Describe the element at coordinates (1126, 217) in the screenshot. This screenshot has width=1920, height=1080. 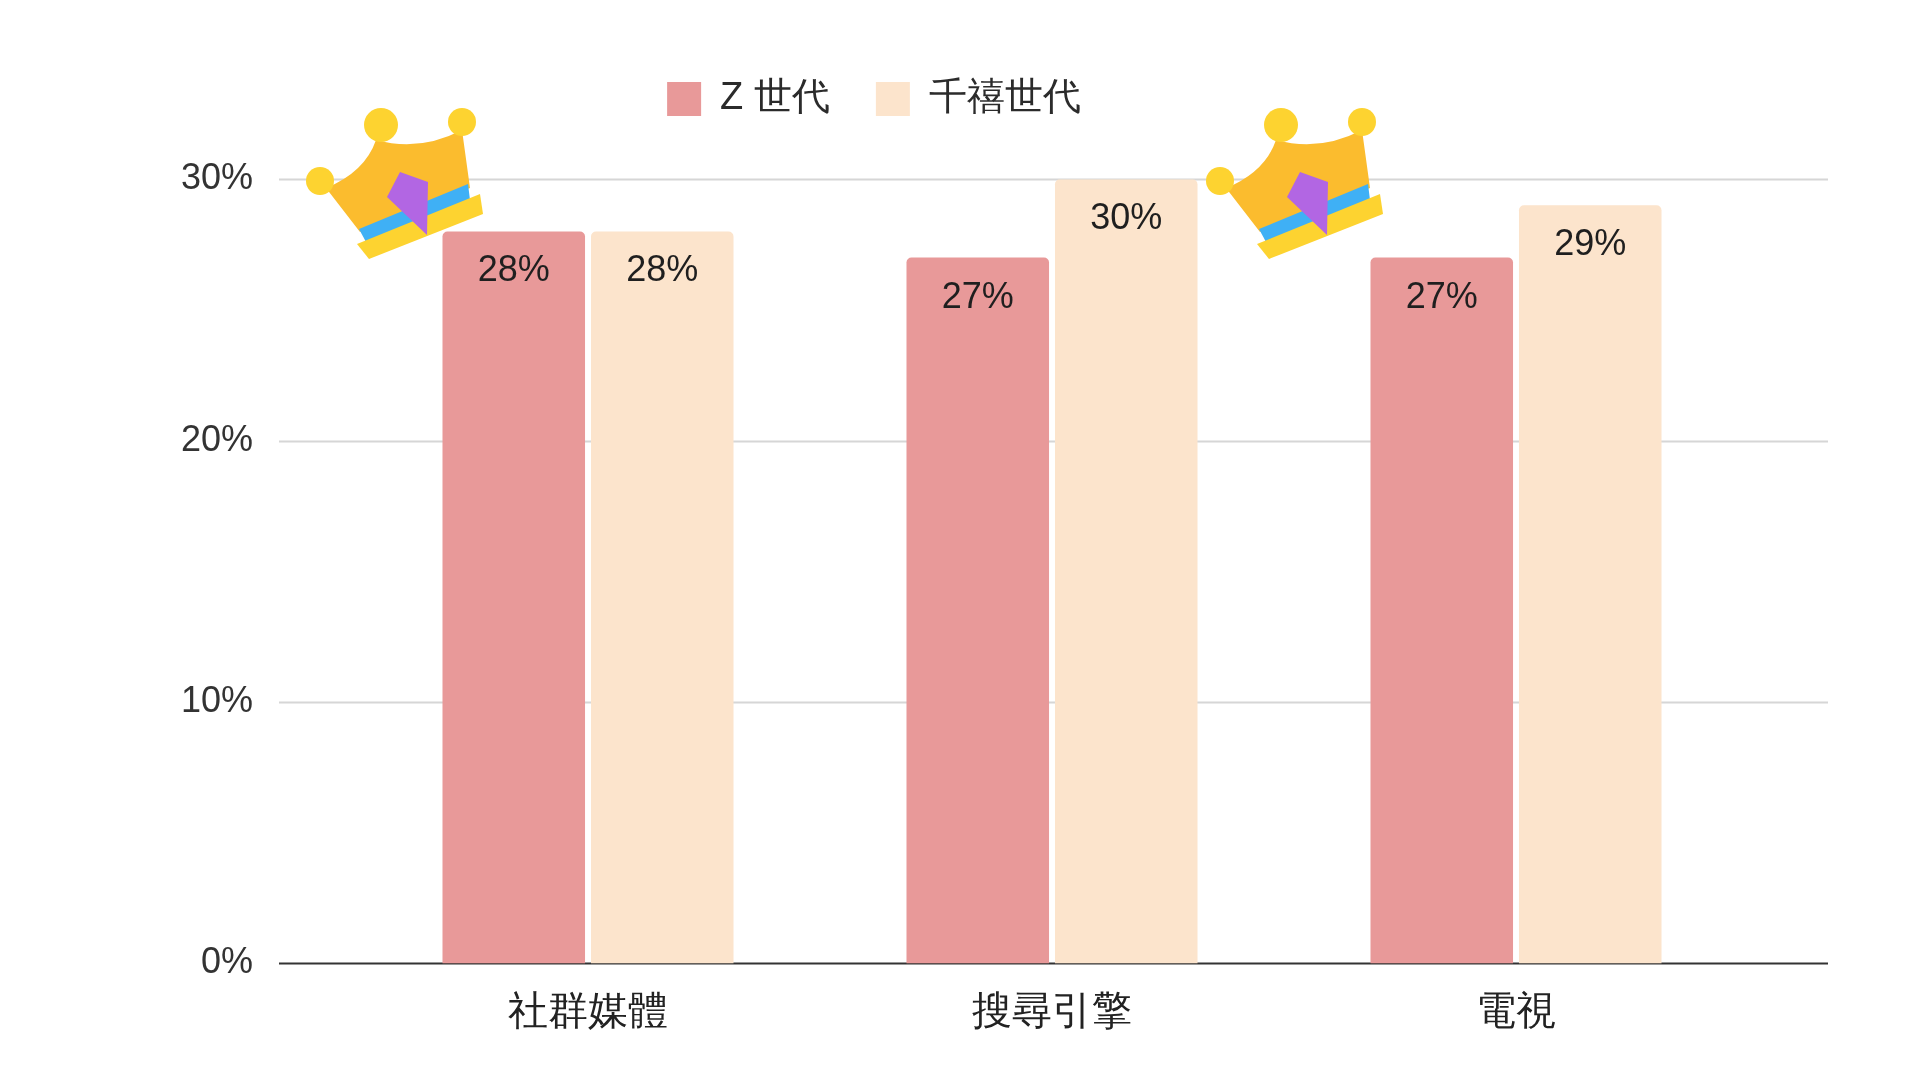
I see `data-label: 30%` at that location.